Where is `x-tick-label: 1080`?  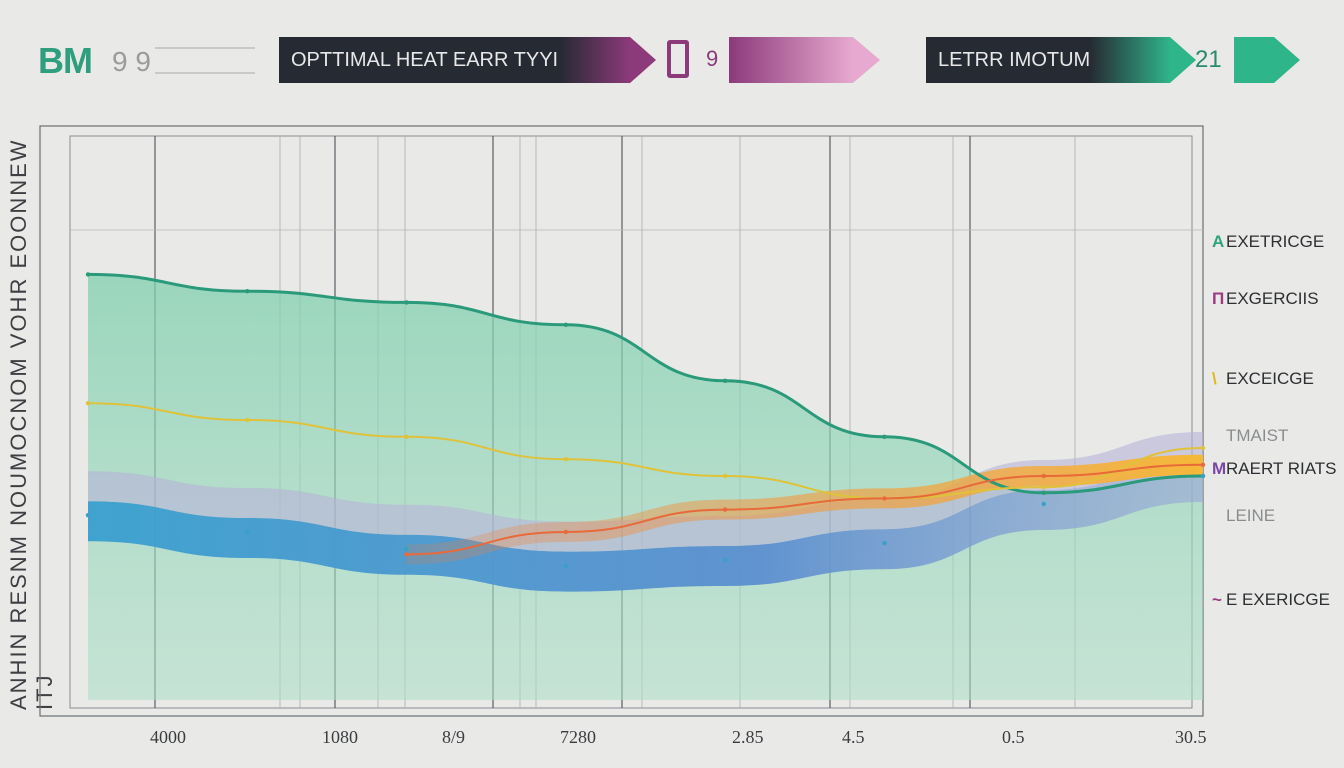
x-tick-label: 1080 is located at coordinates (340, 737).